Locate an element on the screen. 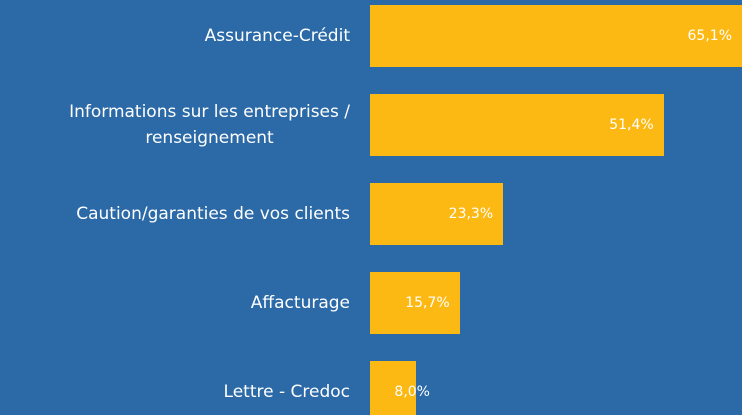 Image resolution: width=742 pixels, height=415 pixels. category-label: Caution/garanties de vos clients is located at coordinates (213, 214).